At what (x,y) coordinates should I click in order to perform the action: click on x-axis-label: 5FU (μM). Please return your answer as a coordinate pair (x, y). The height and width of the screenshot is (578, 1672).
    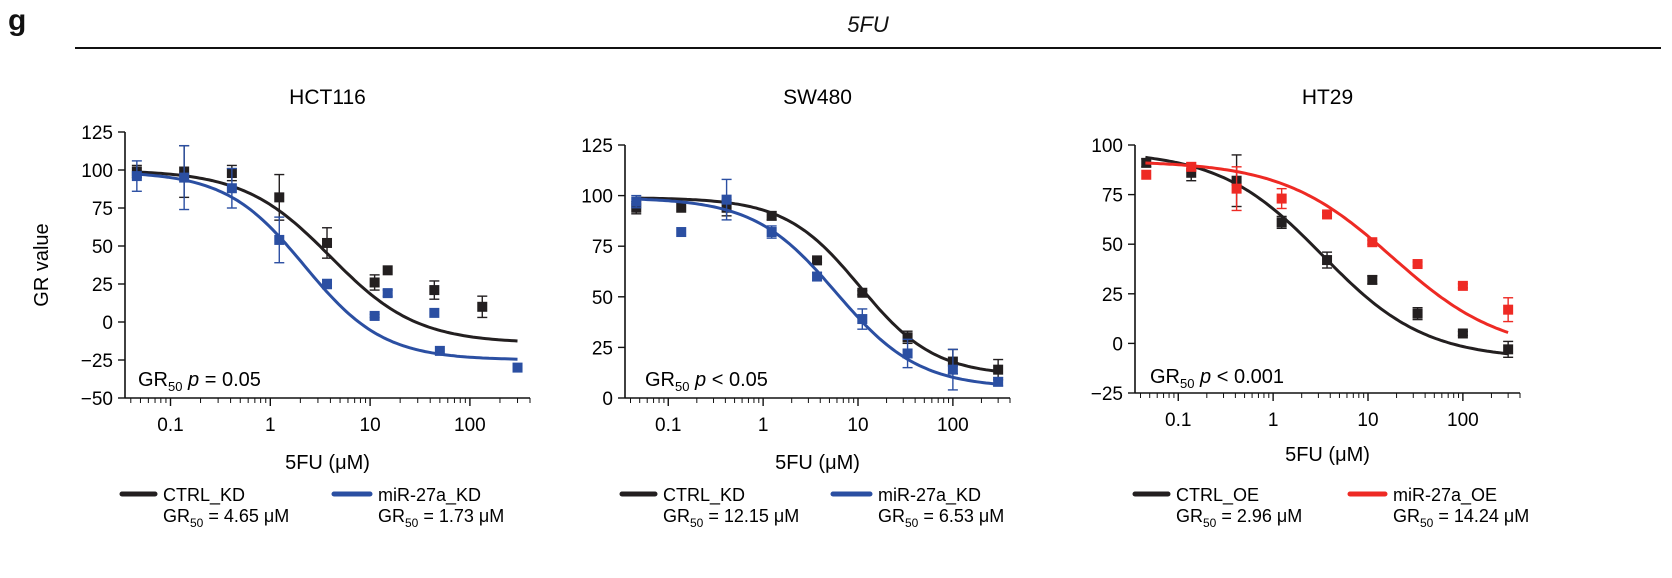
    Looking at the image, I should click on (817, 463).